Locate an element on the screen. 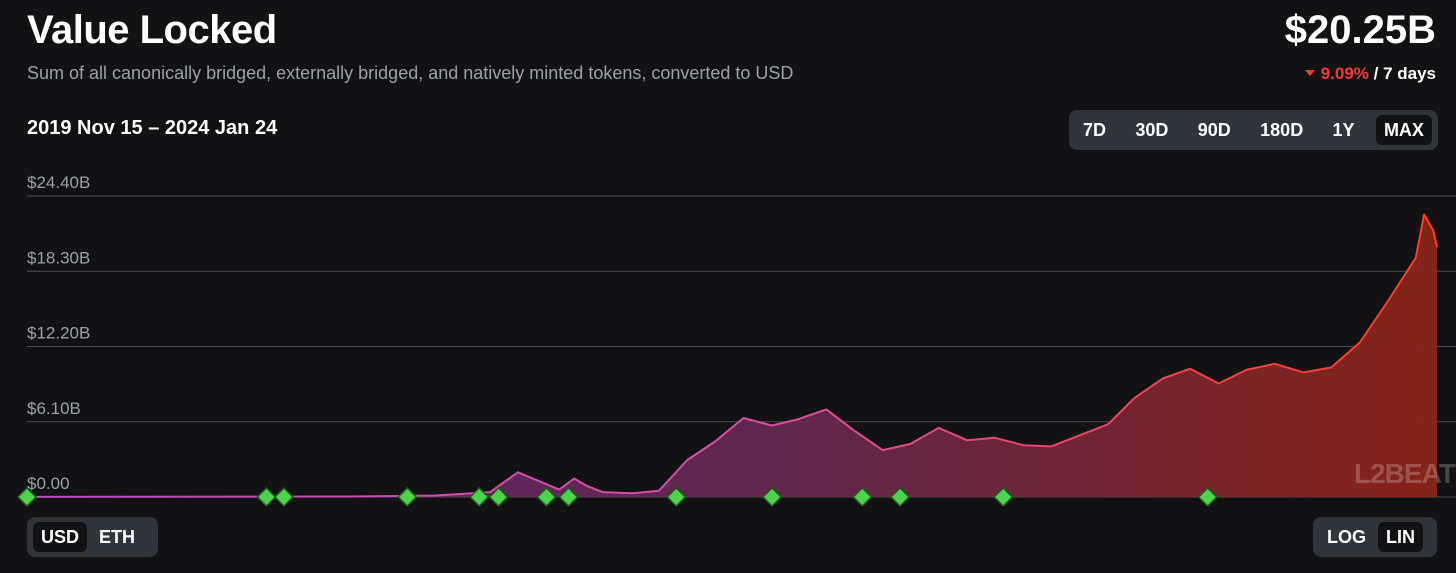  range-max-button: MAX is located at coordinates (1403, 130).